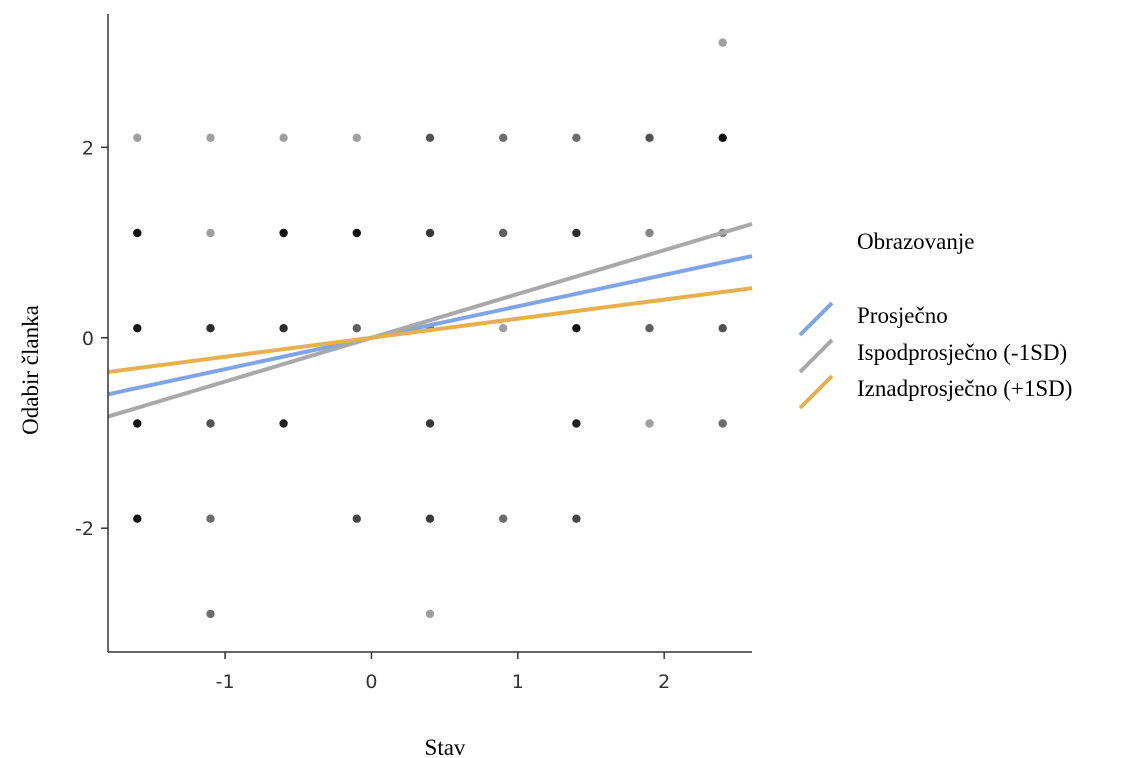 This screenshot has height=758, width=1140. What do you see at coordinates (902, 315) in the screenshot?
I see `legend-label-1: Prosječno` at bounding box center [902, 315].